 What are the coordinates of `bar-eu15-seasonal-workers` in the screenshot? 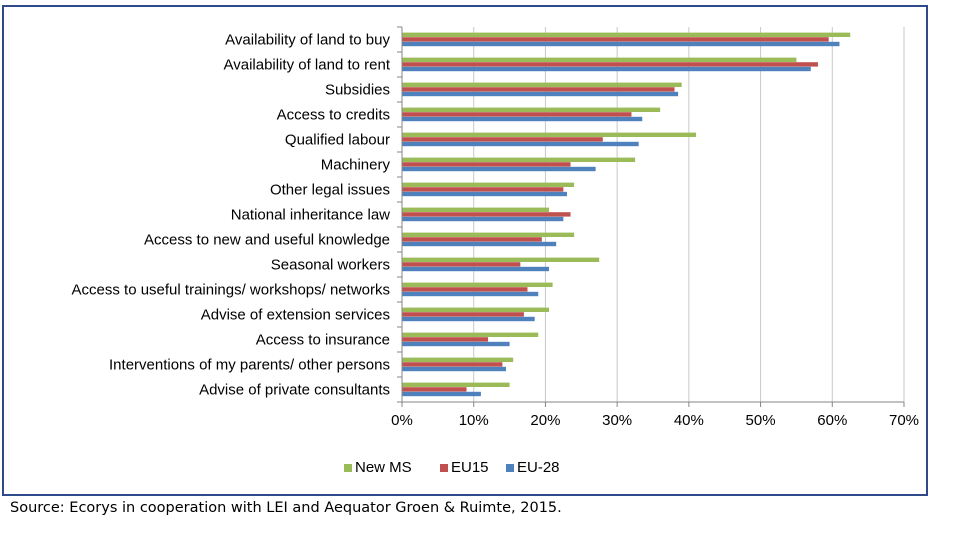 It's located at (461, 264).